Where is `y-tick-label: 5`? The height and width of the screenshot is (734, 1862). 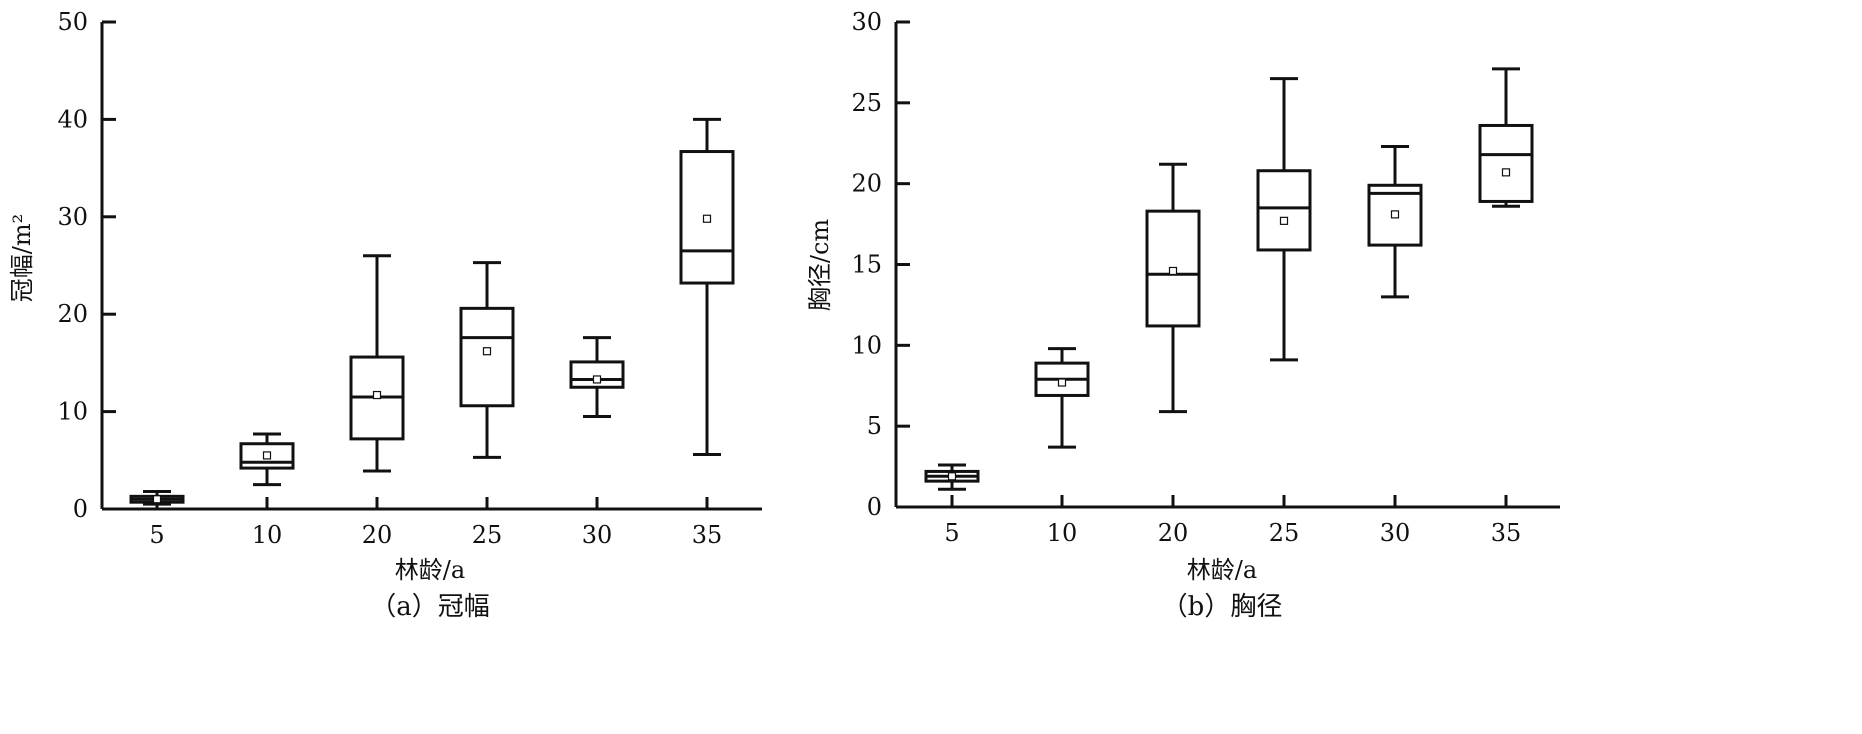 y-tick-label: 5 is located at coordinates (874, 426).